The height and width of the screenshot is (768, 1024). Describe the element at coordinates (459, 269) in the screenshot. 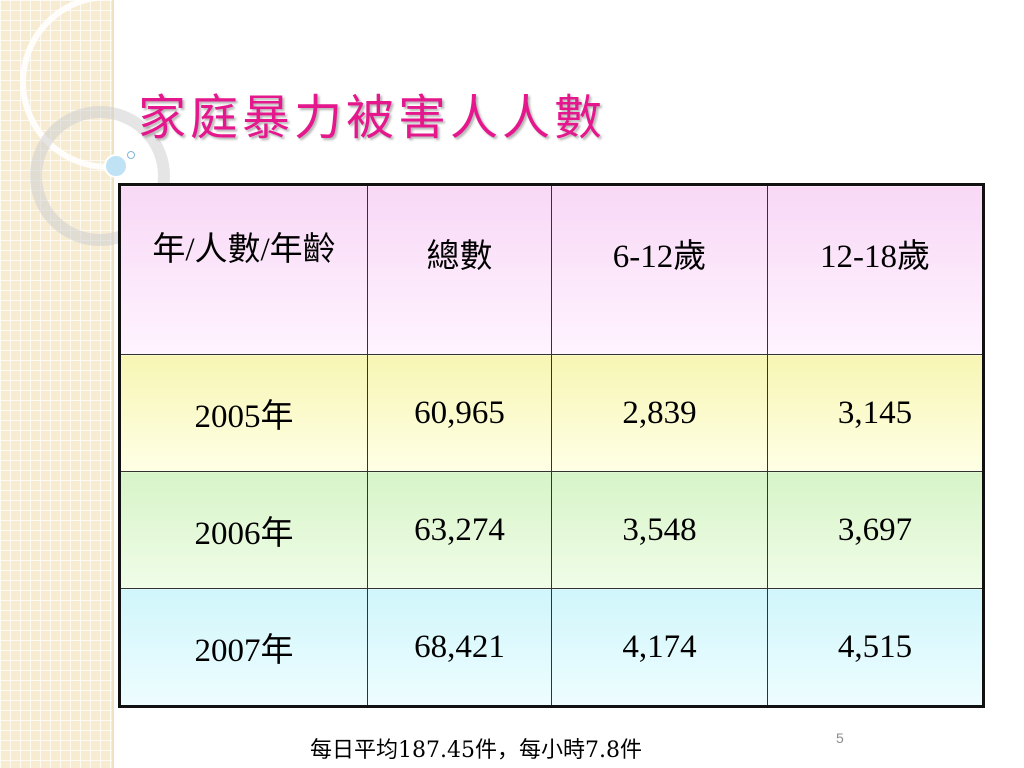

I see `header-cell: 總數` at that location.